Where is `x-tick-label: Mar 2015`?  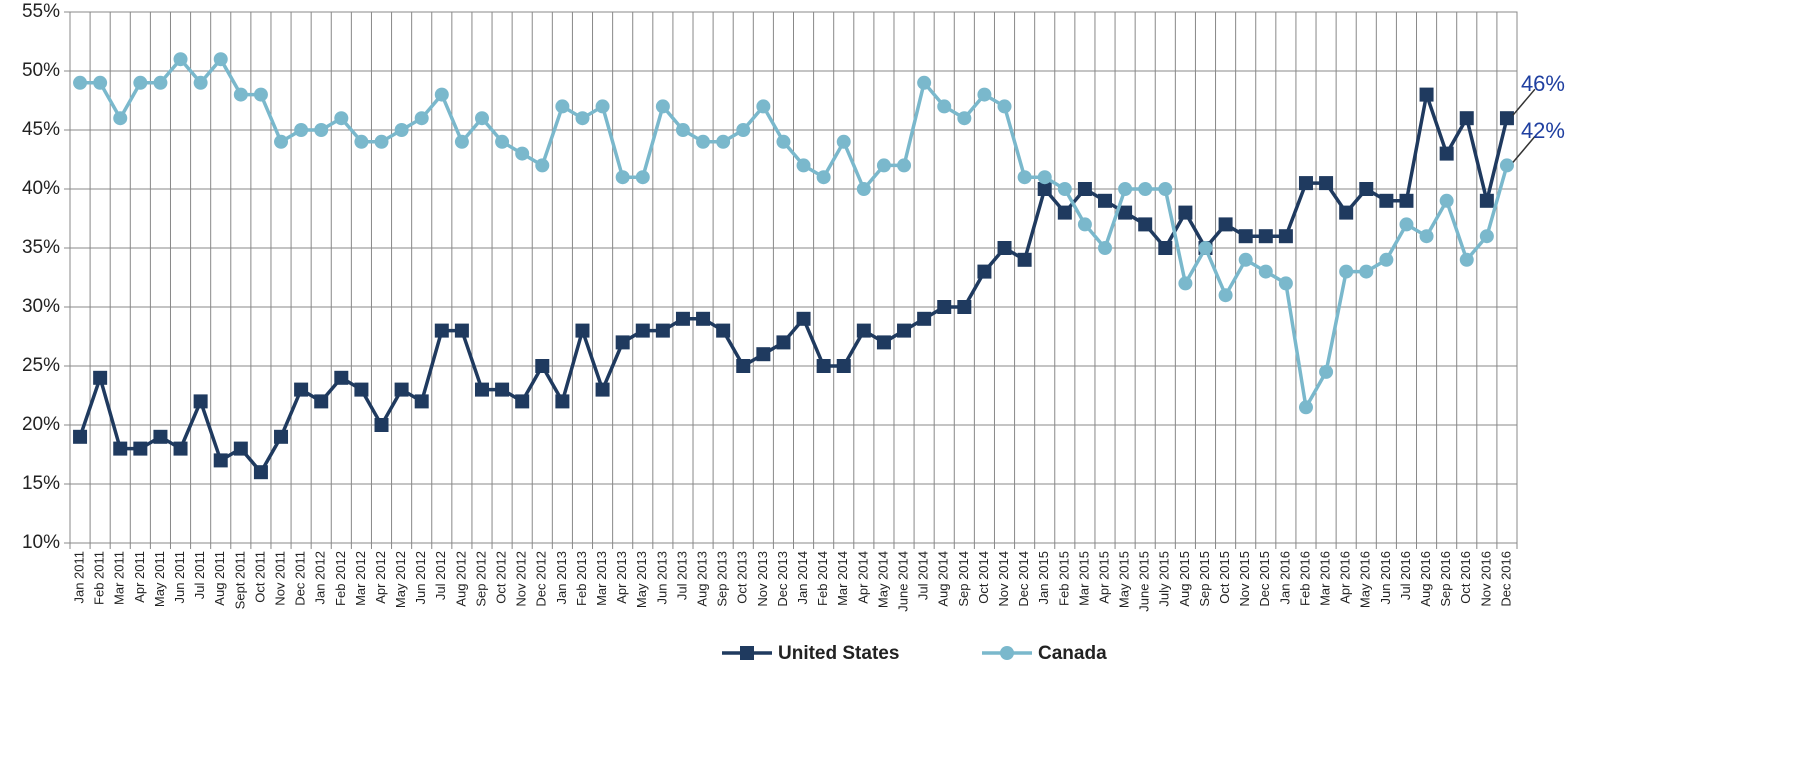 x-tick-label: Mar 2015 is located at coordinates (1083, 578).